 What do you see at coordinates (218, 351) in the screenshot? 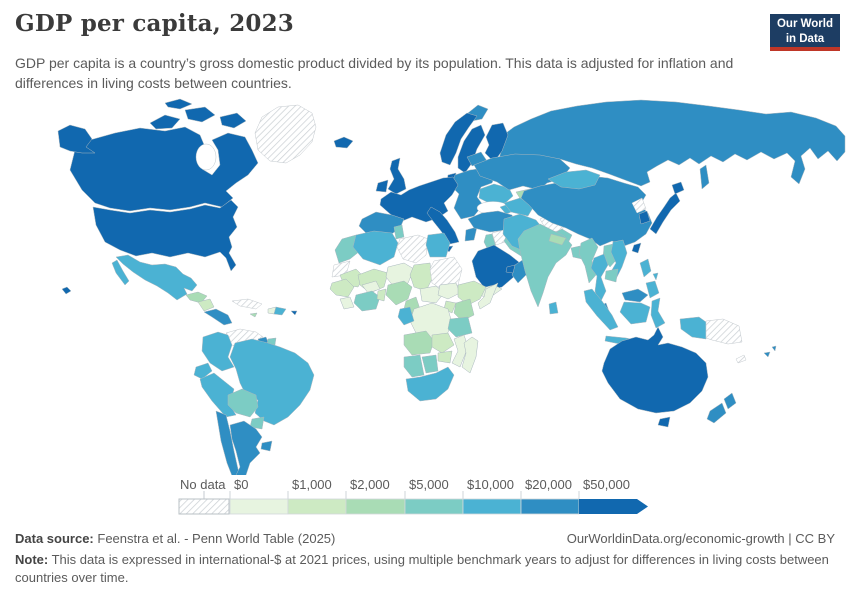
I see `country-colombia` at bounding box center [218, 351].